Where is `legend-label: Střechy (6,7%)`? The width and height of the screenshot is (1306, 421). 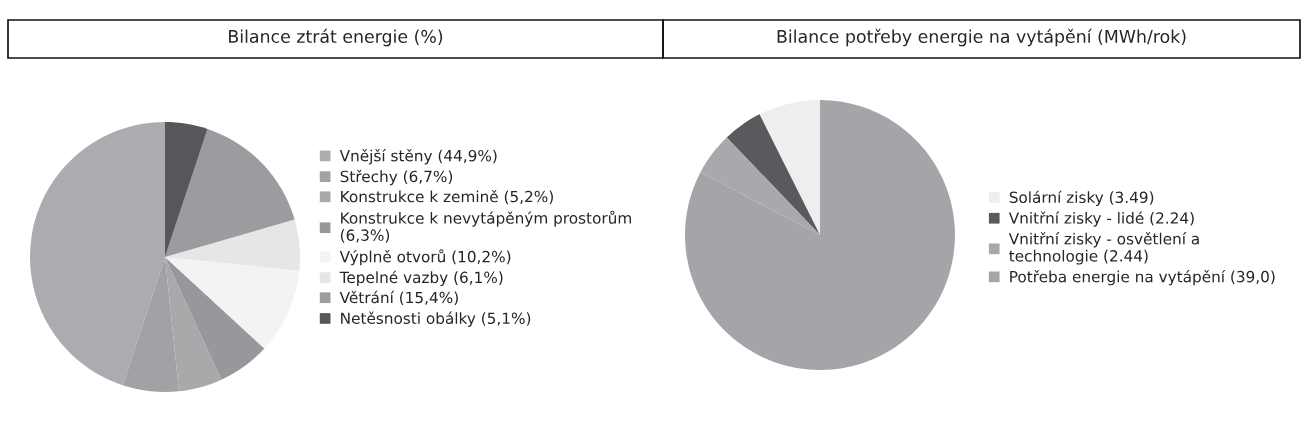 legend-label: Střechy (6,7%) is located at coordinates (396, 177).